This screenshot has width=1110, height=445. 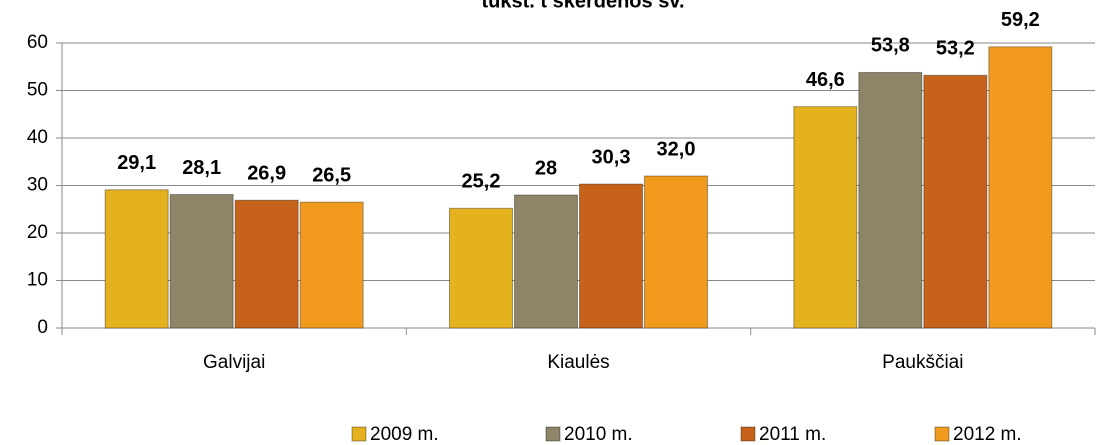 What do you see at coordinates (136, 163) in the screenshot?
I see `value-label: 29,1` at bounding box center [136, 163].